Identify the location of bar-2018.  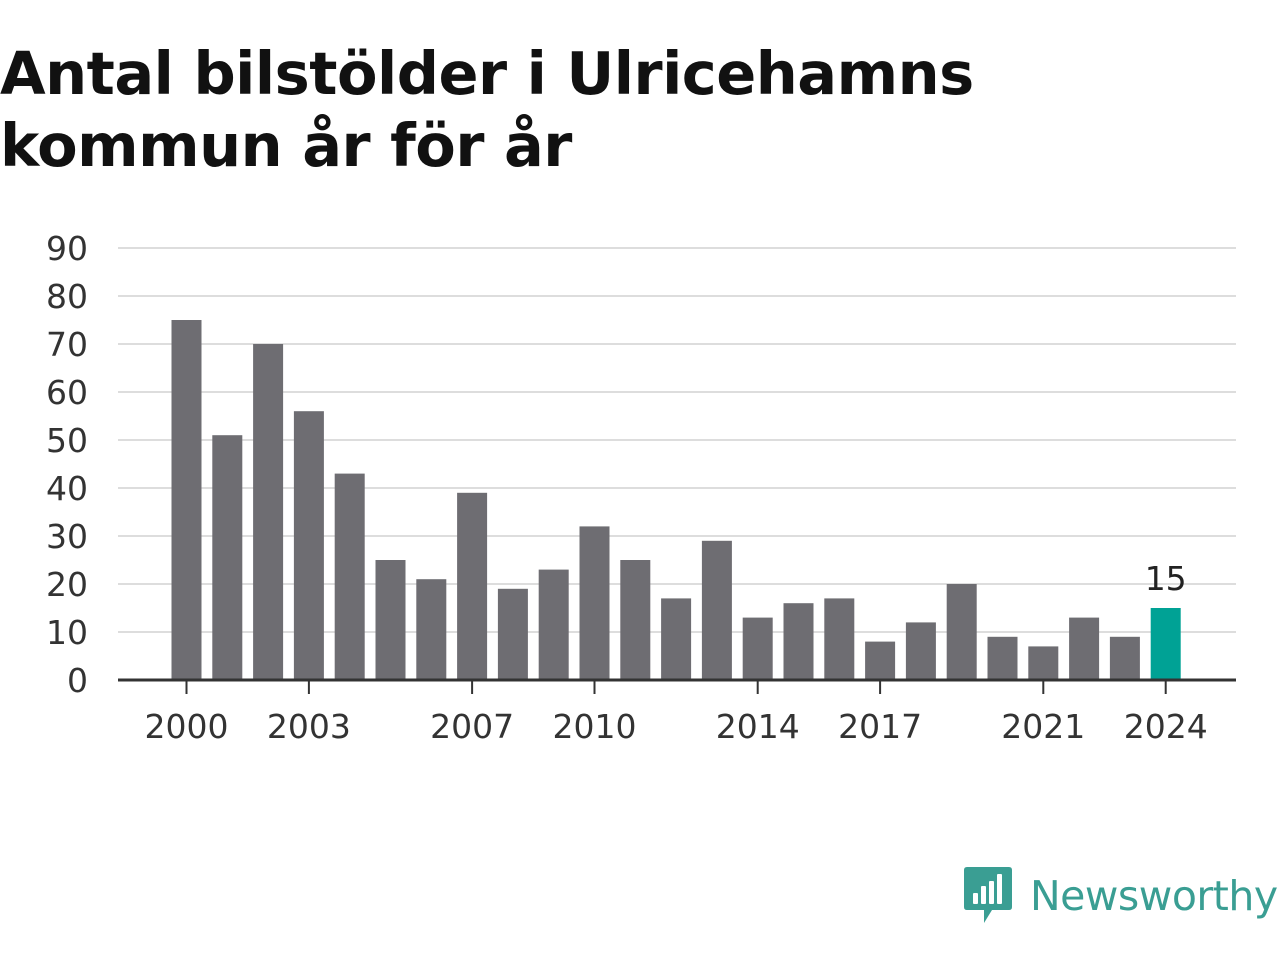
(920, 651).